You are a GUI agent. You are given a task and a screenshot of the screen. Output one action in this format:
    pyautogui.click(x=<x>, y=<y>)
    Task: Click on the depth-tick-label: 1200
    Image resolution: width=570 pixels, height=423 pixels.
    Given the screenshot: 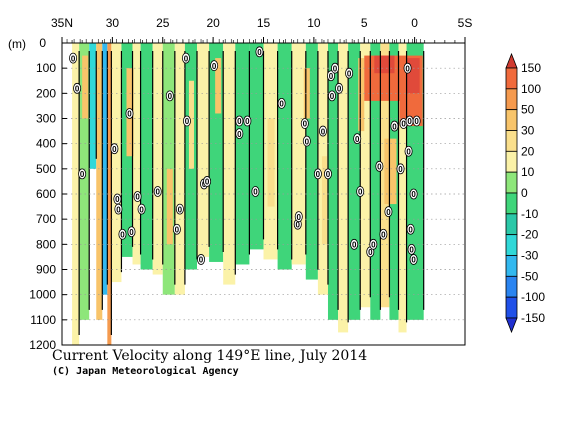 What is the action you would take?
    pyautogui.click(x=42, y=345)
    